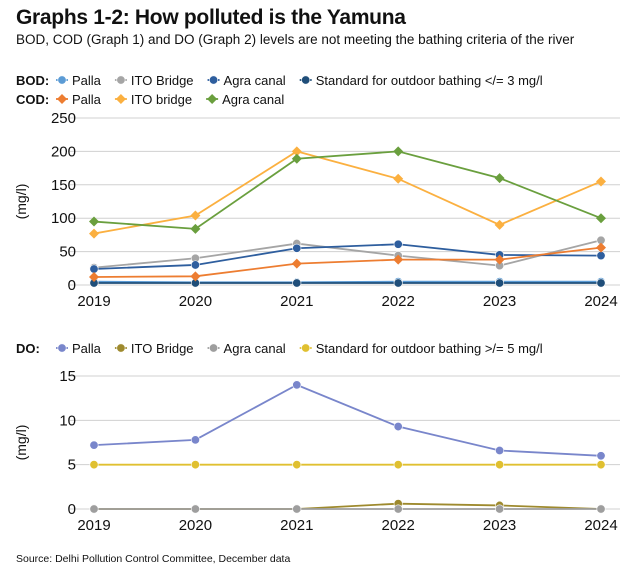 The height and width of the screenshot is (580, 640). I want to click on x-tick-label: 2020, so click(195, 525).